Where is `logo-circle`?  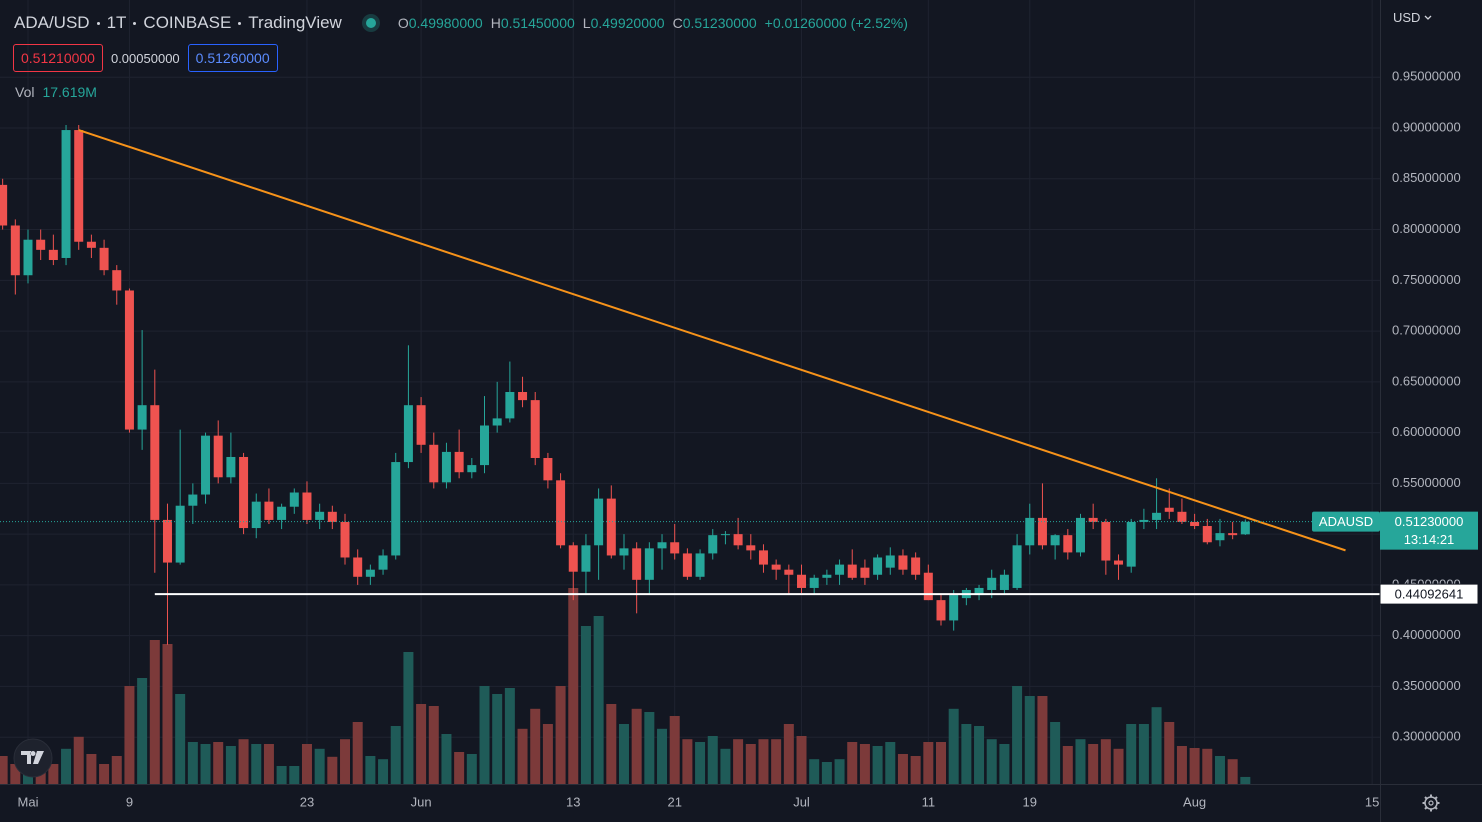 logo-circle is located at coordinates (33, 758).